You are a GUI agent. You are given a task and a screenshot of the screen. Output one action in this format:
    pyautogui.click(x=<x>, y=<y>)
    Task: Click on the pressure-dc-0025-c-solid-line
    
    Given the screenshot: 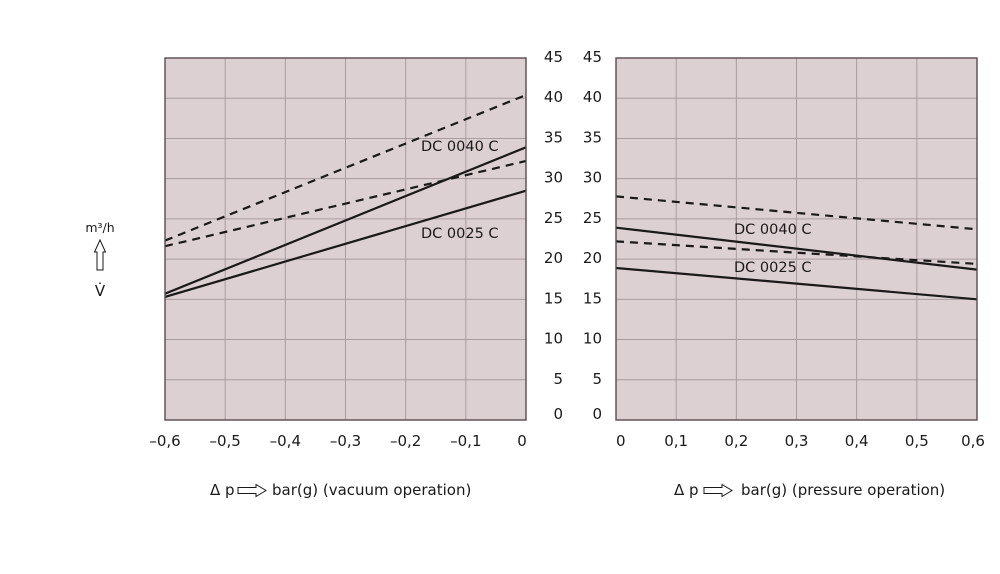 What is the action you would take?
    pyautogui.click(x=796, y=283)
    